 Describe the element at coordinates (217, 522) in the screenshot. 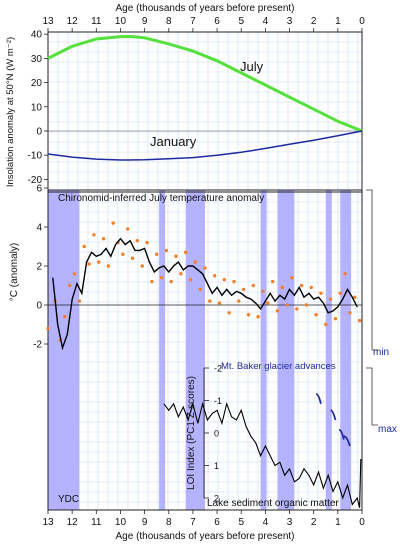

I see `bottom-tick-label: 6` at that location.